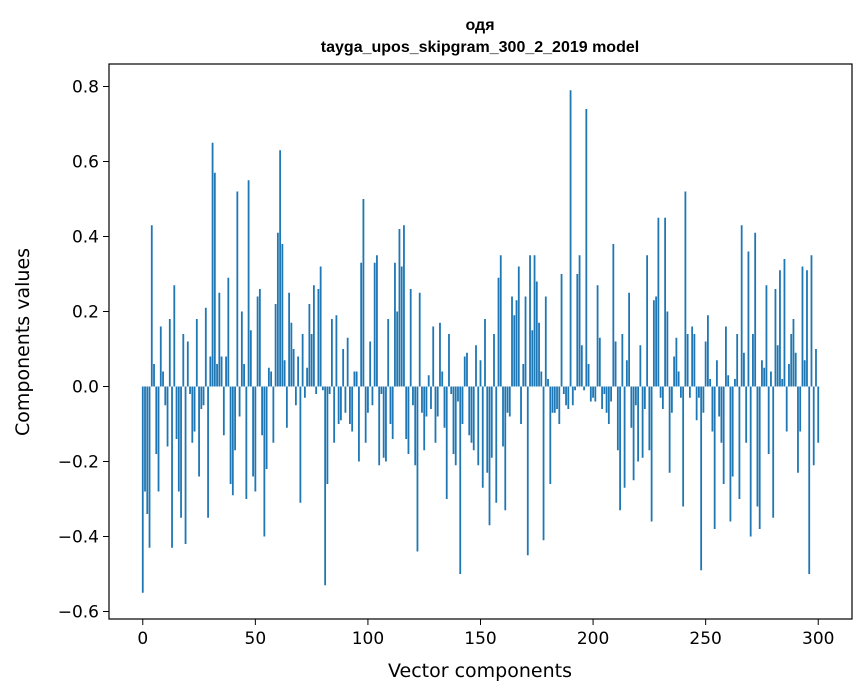  Describe the element at coordinates (78, 538) in the screenshot. I see `y-tick-label: −0.4` at that location.